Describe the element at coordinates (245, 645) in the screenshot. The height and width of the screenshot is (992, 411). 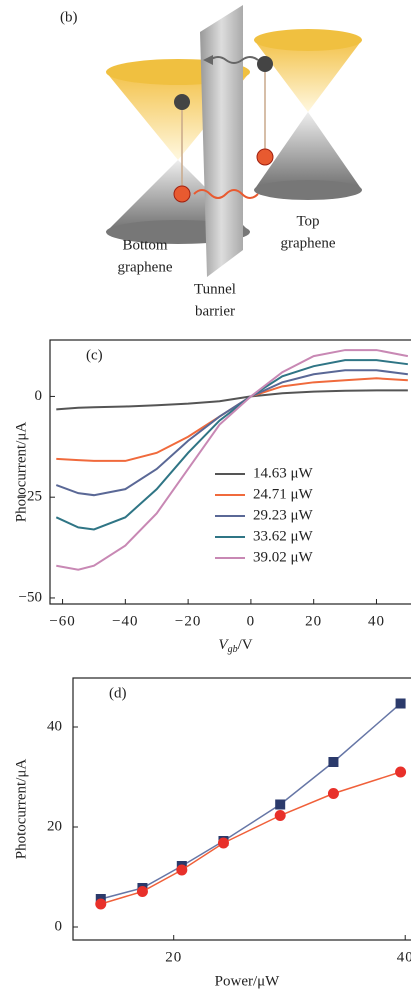
I see `x-label-unit: /V` at that location.